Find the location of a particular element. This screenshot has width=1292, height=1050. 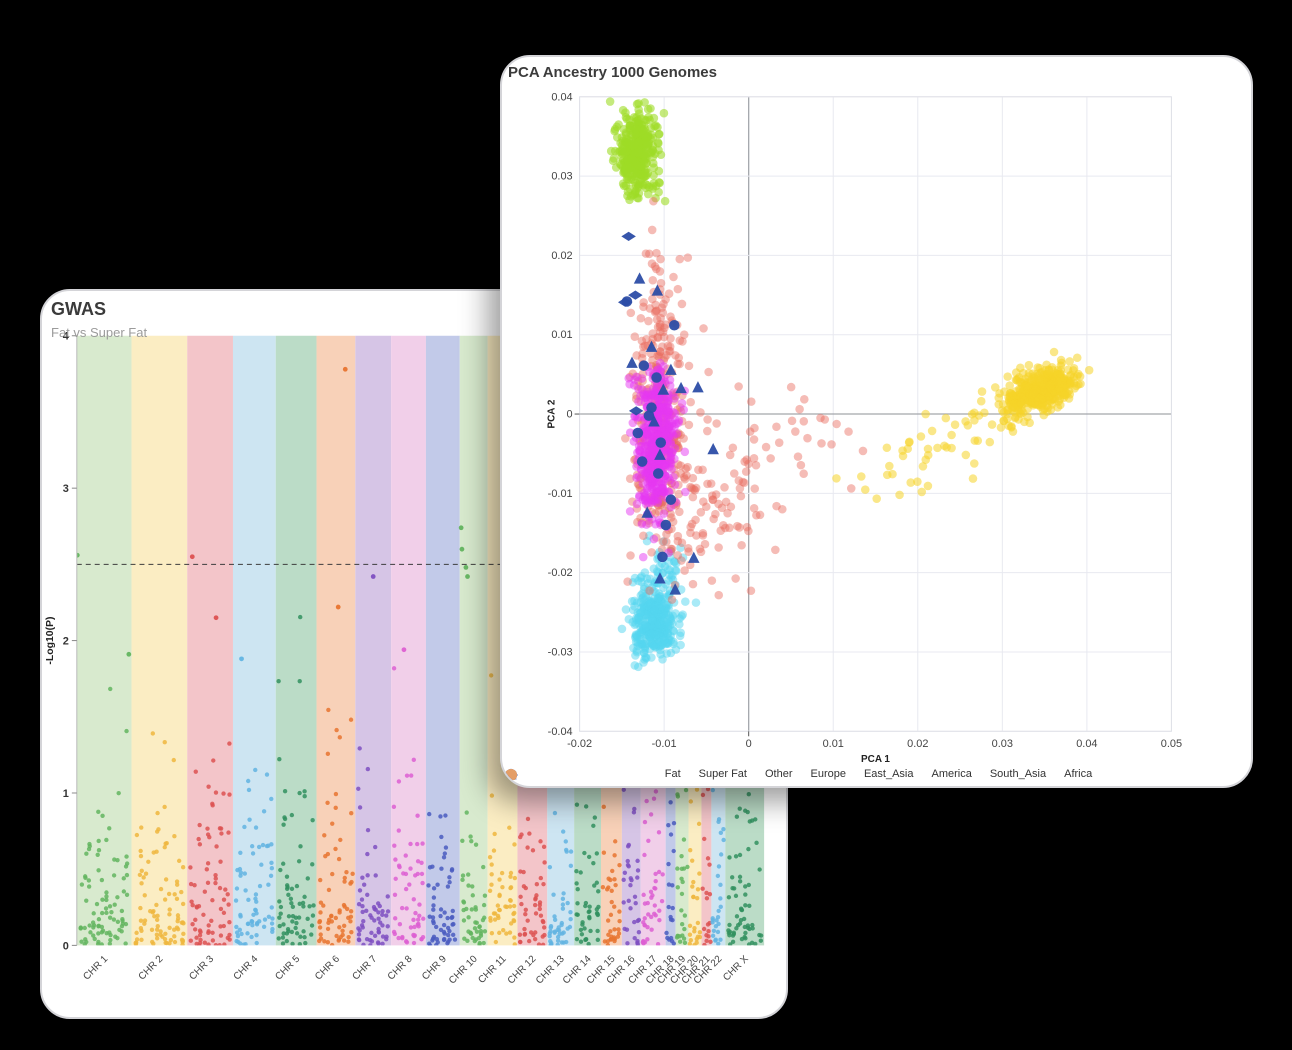

x-tick-label: CHR 12 is located at coordinates (522, 969).